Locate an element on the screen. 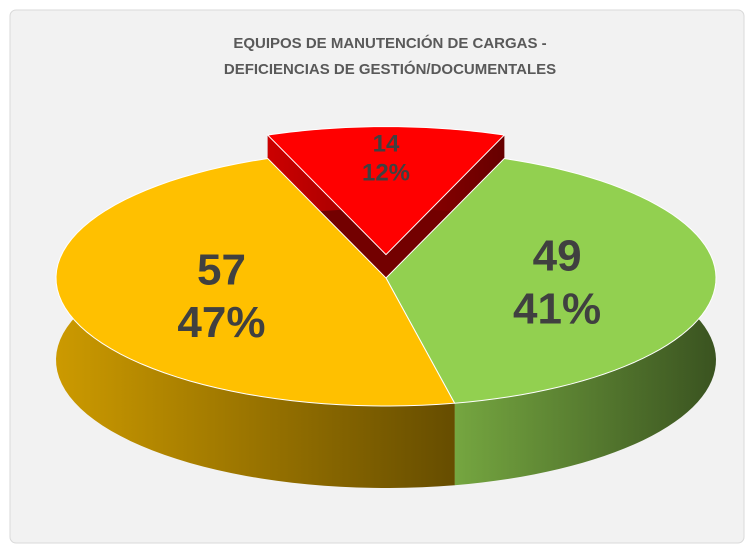 The height and width of the screenshot is (558, 754). percent-label: 47% is located at coordinates (221, 322).